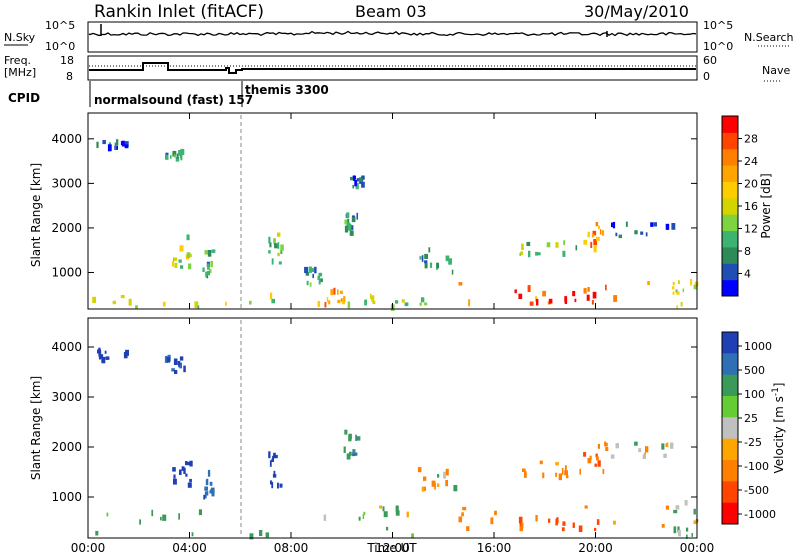  What do you see at coordinates (706, 76) in the screenshot?
I see `nave-tick-low: 0` at bounding box center [706, 76].